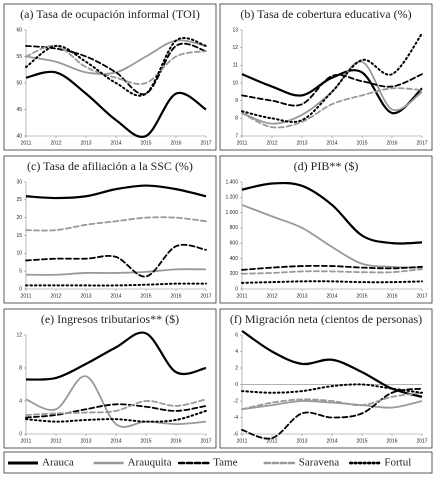 The image size is (436, 477). What do you see at coordinates (150, 463) in the screenshot?
I see `legend-label: Arauquita` at bounding box center [150, 463].